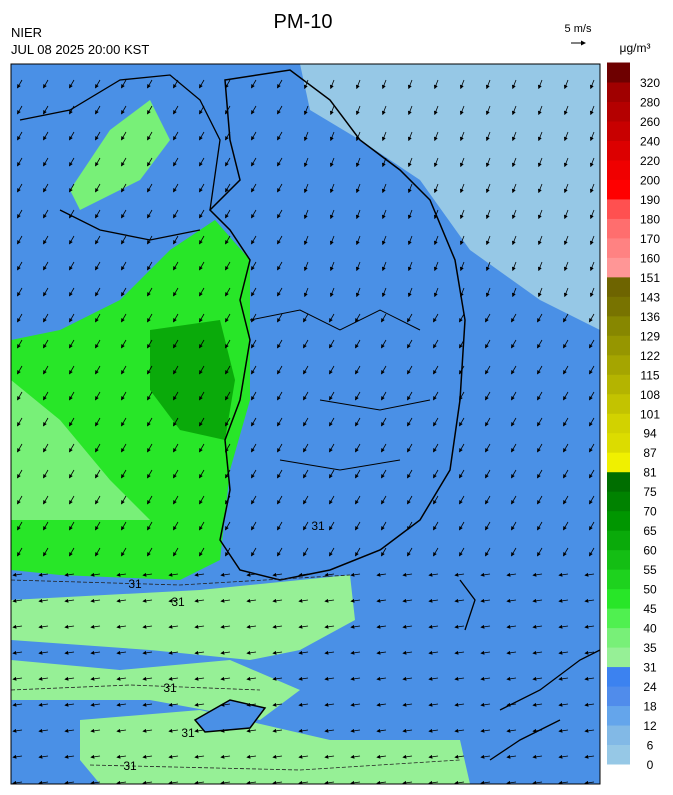 This screenshot has height=795, width=673. What do you see at coordinates (650, 629) in the screenshot?
I see `colorbar-label: 40` at bounding box center [650, 629].